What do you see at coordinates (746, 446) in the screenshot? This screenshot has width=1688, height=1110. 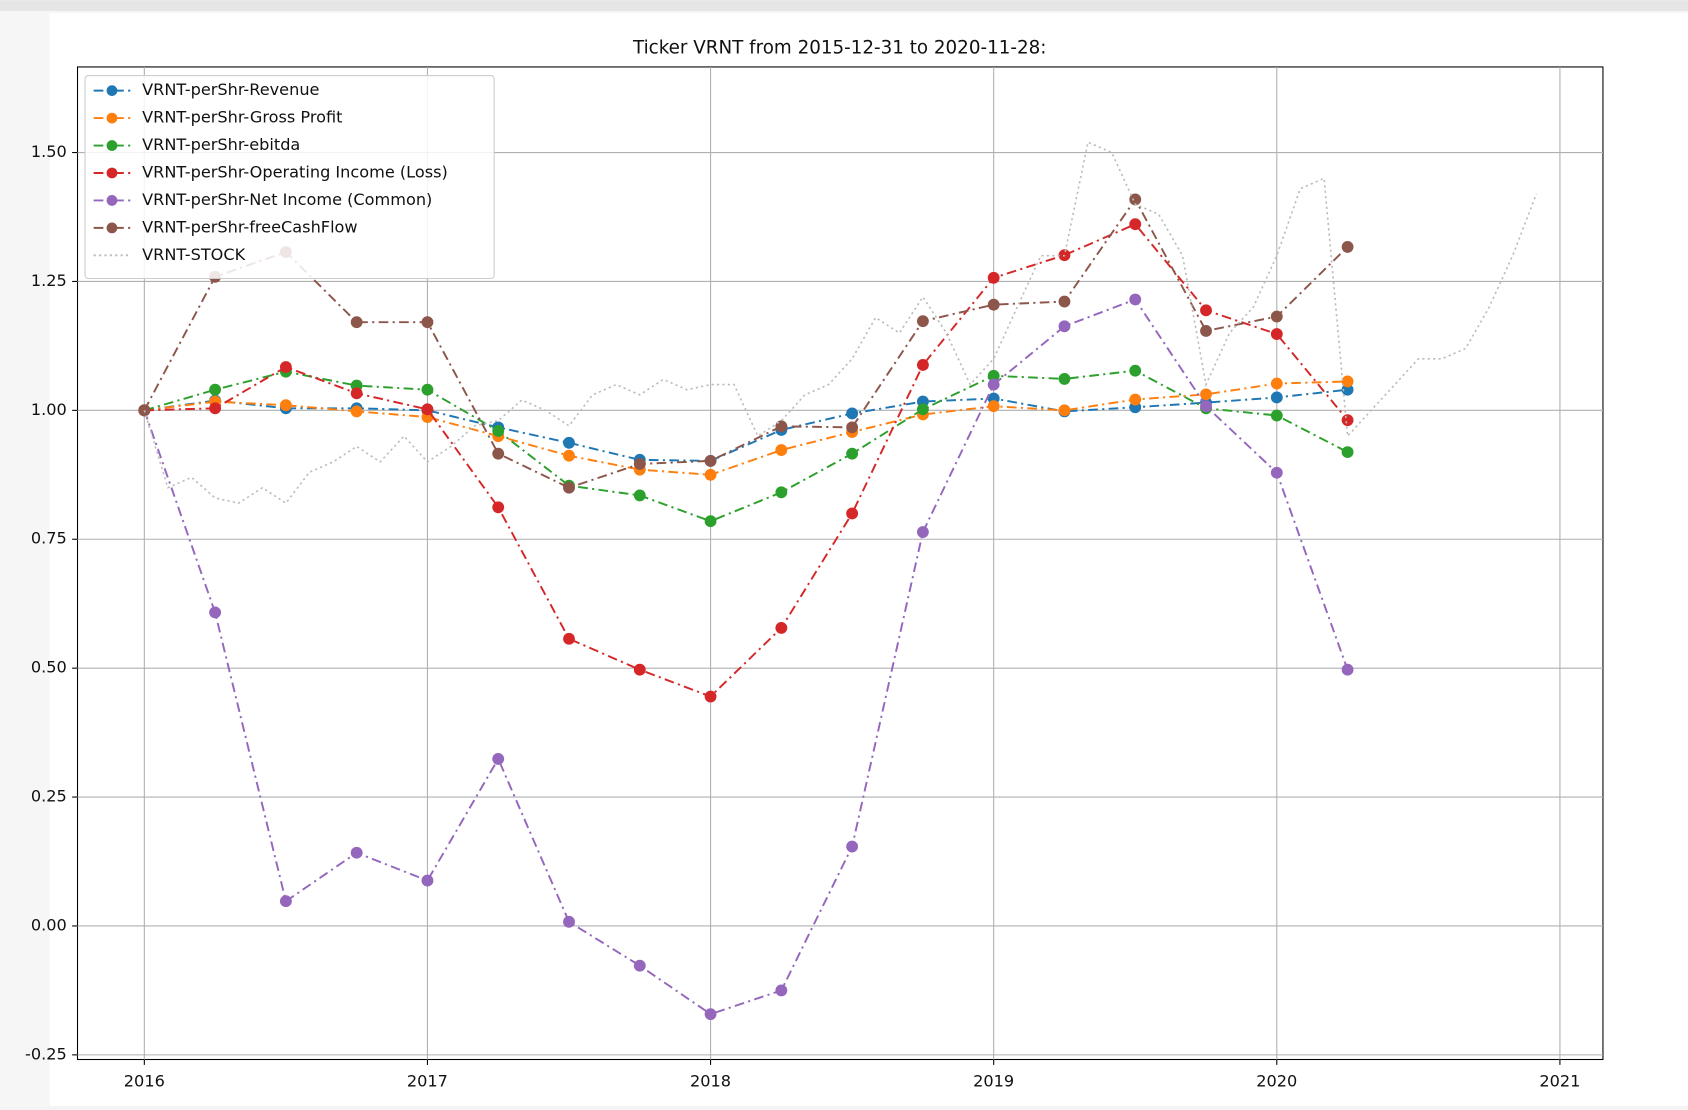 I see `series-line` at bounding box center [746, 446].